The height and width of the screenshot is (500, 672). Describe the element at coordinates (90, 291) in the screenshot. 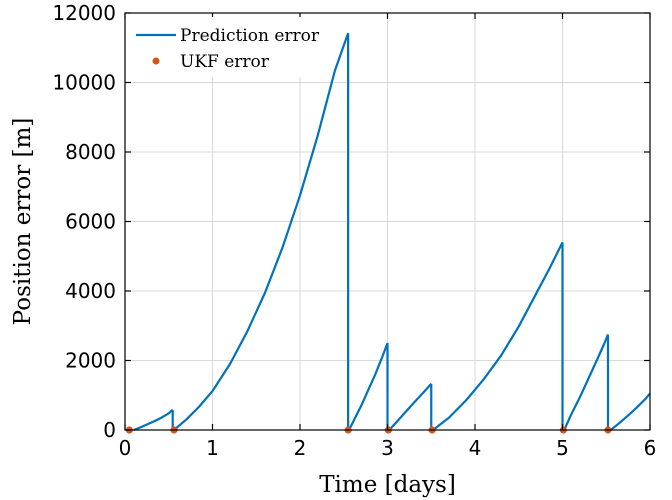

I see `y-tick-label: 4000` at that location.